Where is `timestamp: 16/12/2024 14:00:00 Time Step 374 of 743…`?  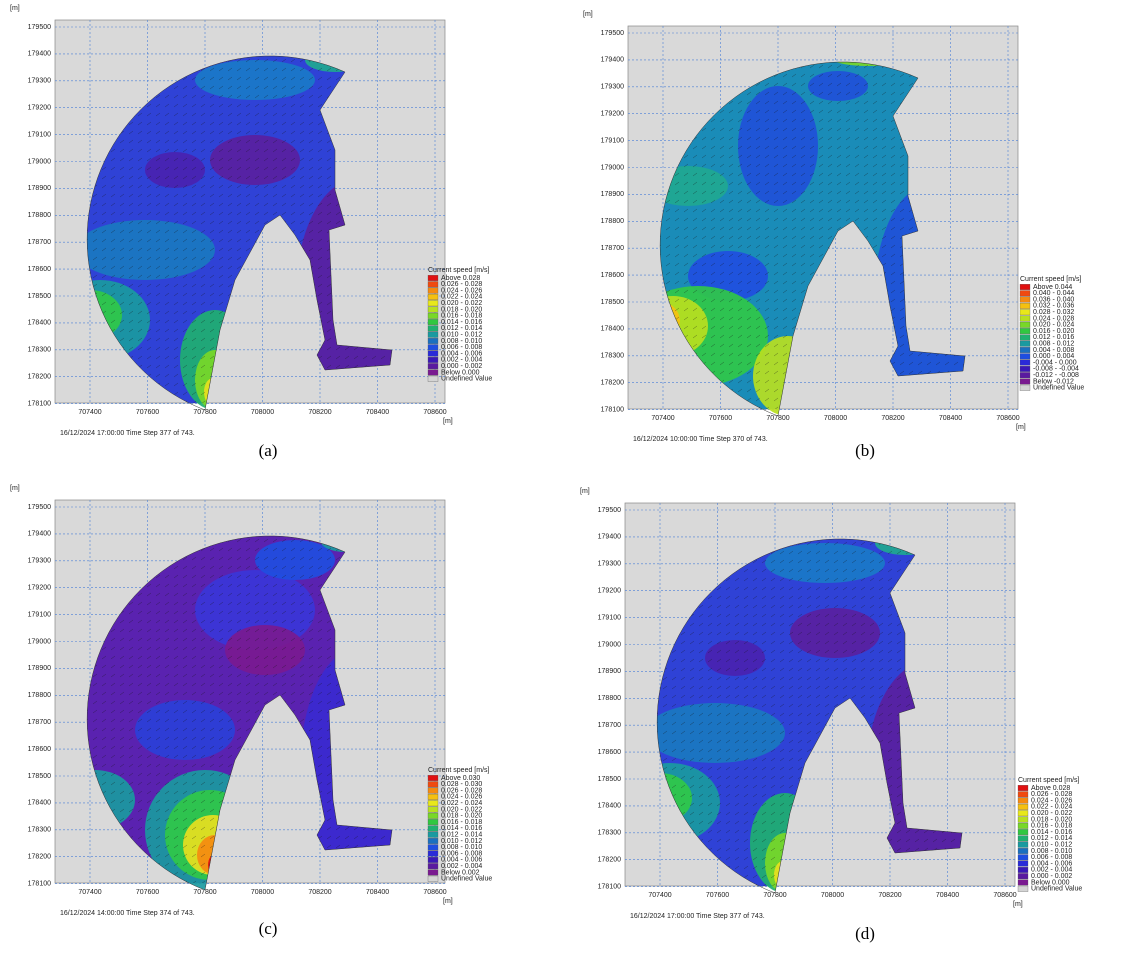 timestamp: 16/12/2024 14:00:00 Time Step 374 of 743… is located at coordinates (127, 913).